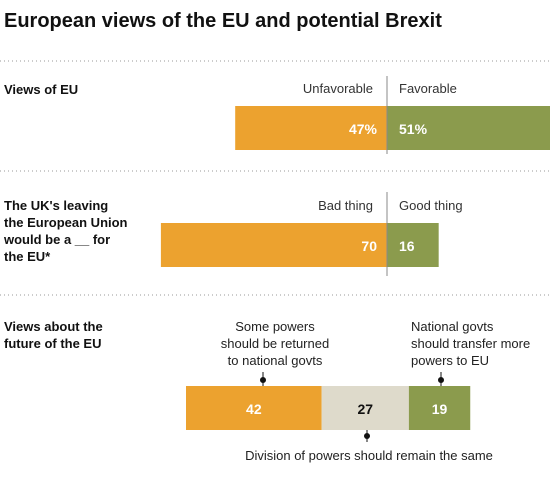  Describe the element at coordinates (53, 326) in the screenshot. I see `section-label-2-line-0: Views about the` at that location.